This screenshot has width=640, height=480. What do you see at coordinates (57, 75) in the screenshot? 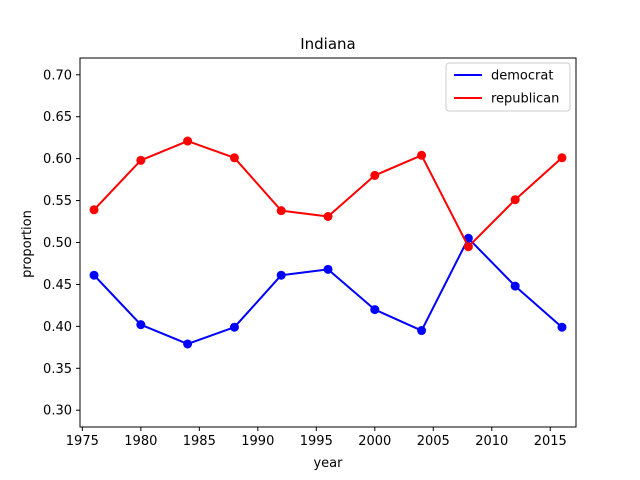
I see `y-tick-label: 0.70` at bounding box center [57, 75].